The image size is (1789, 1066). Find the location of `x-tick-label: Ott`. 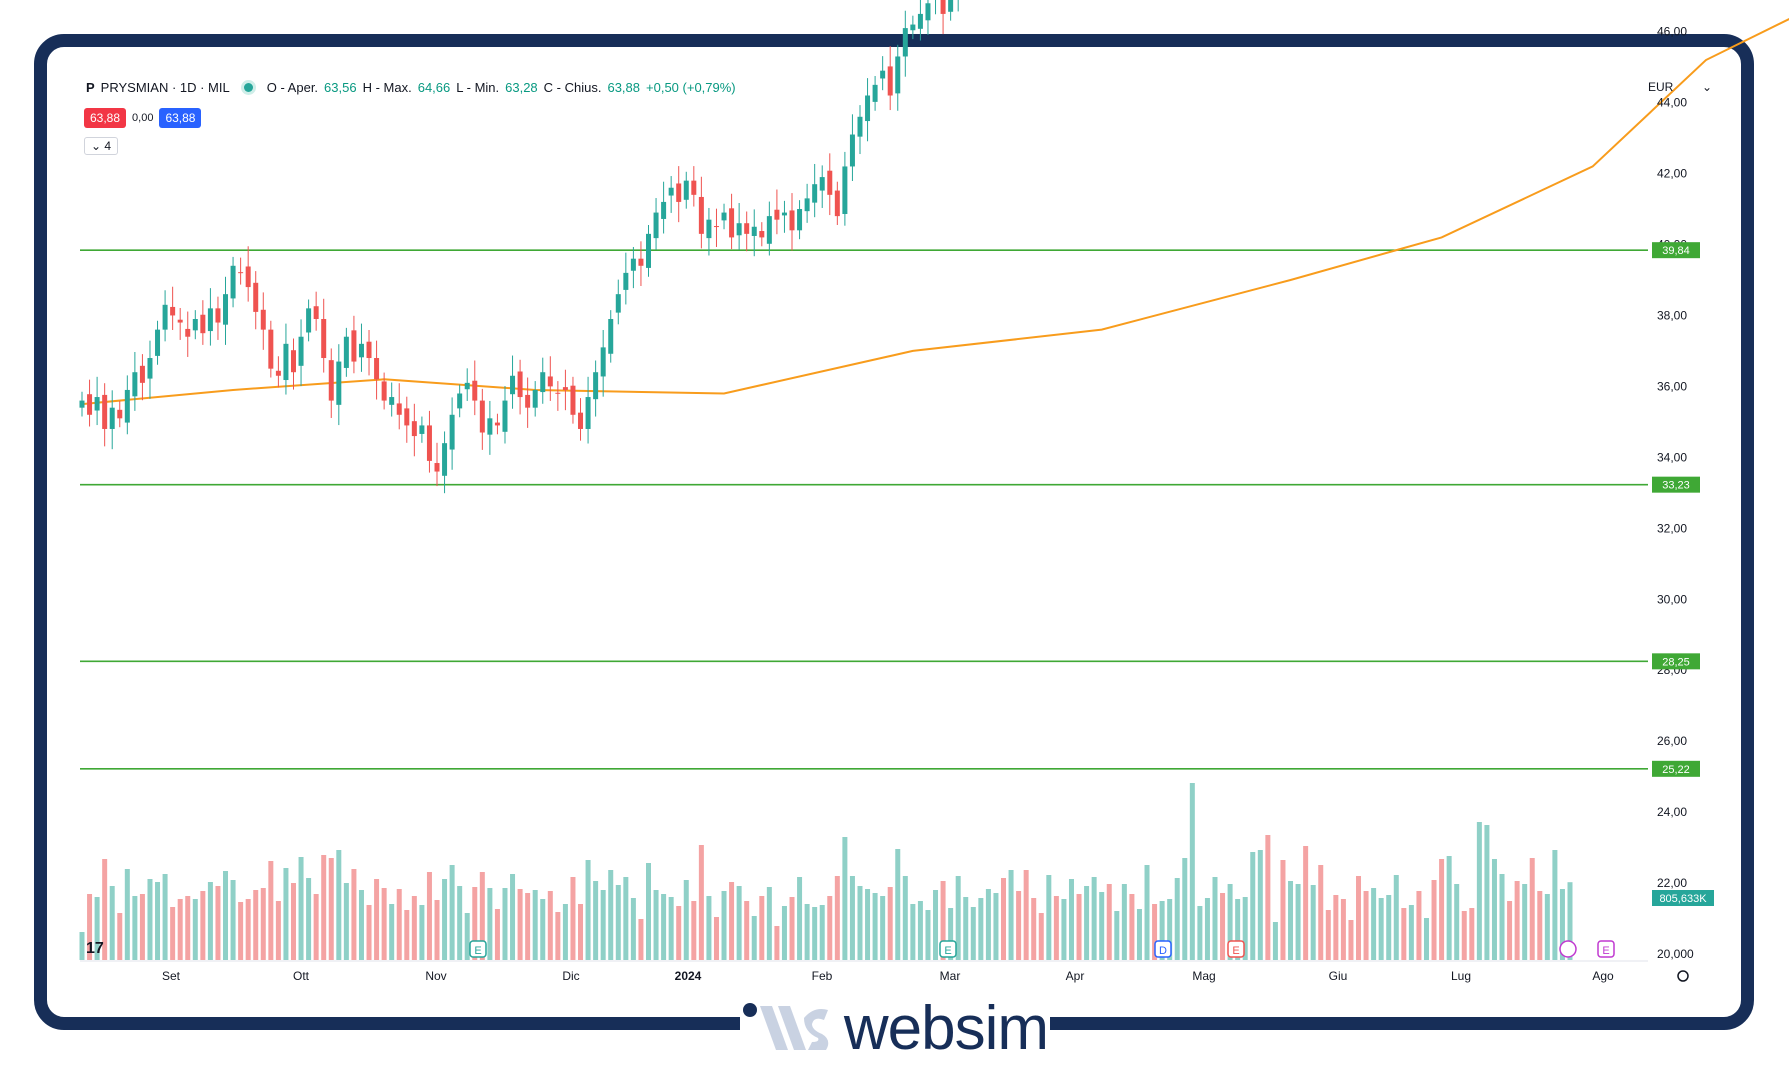

x-tick-label: Ott is located at coordinates (301, 976).